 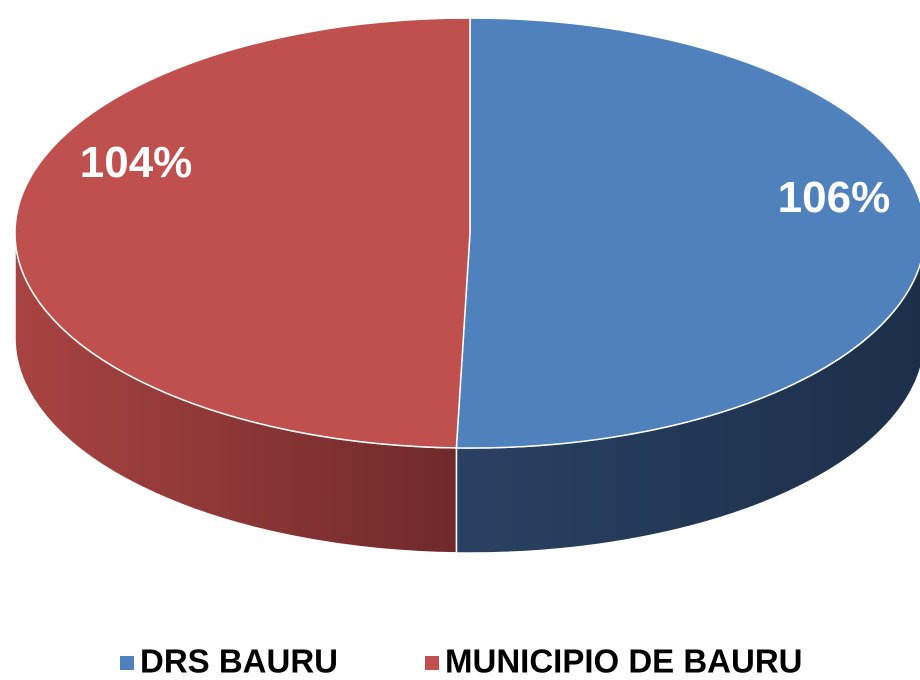 What do you see at coordinates (239, 661) in the screenshot?
I see `legend-label: DRS BAURU` at bounding box center [239, 661].